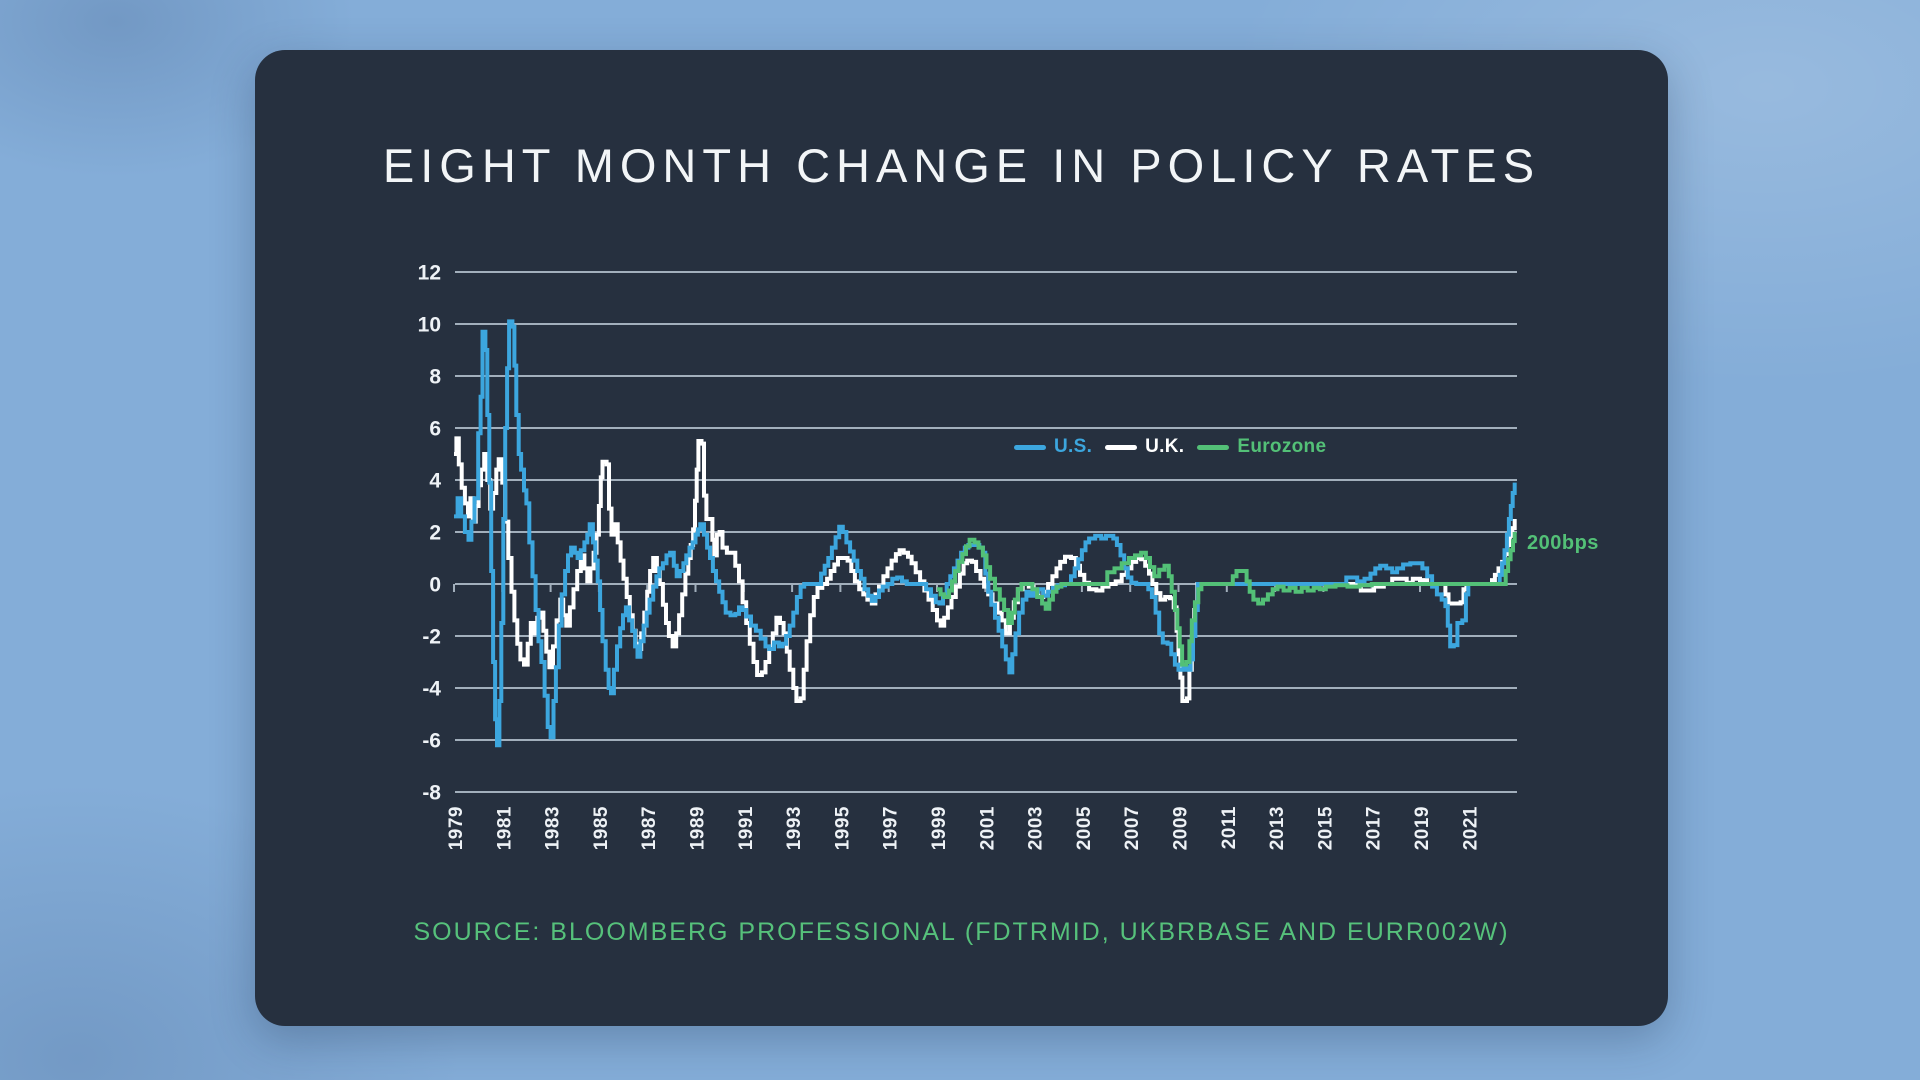 The width and height of the screenshot is (1920, 1080). I want to click on chart-title: EIGHT MONTH CHANGE IN POLICY RATES, so click(961, 165).